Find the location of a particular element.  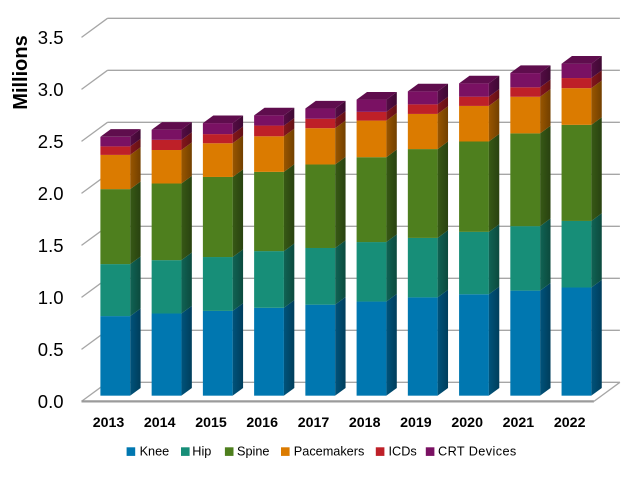

svg-text: Spine is located at coordinates (253, 452).